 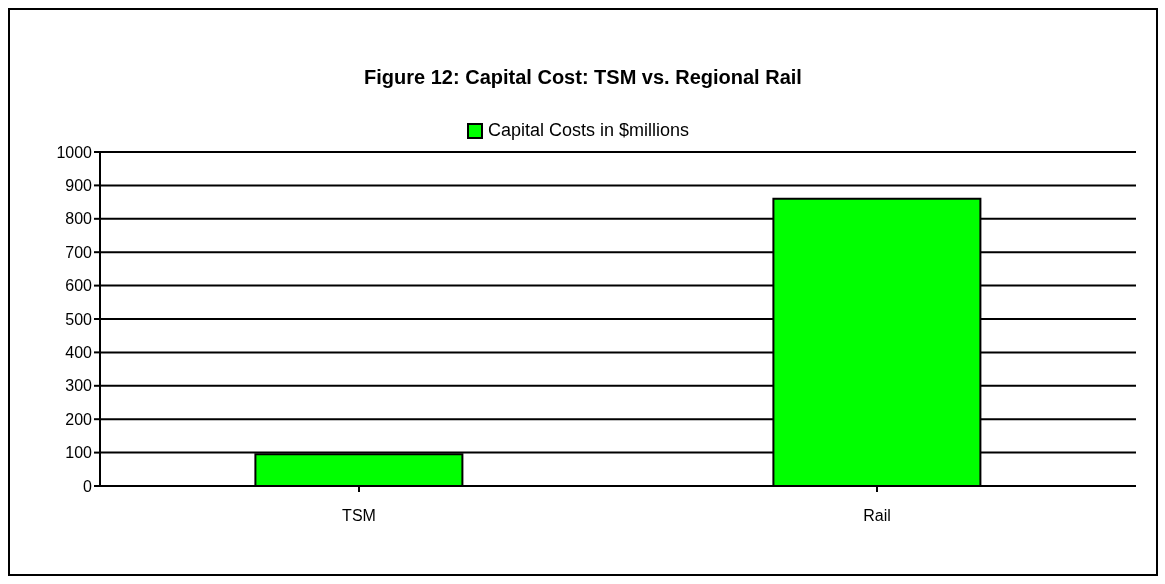 What do you see at coordinates (578, 130) in the screenshot?
I see `legend-label: Capital Costs in $millions` at bounding box center [578, 130].